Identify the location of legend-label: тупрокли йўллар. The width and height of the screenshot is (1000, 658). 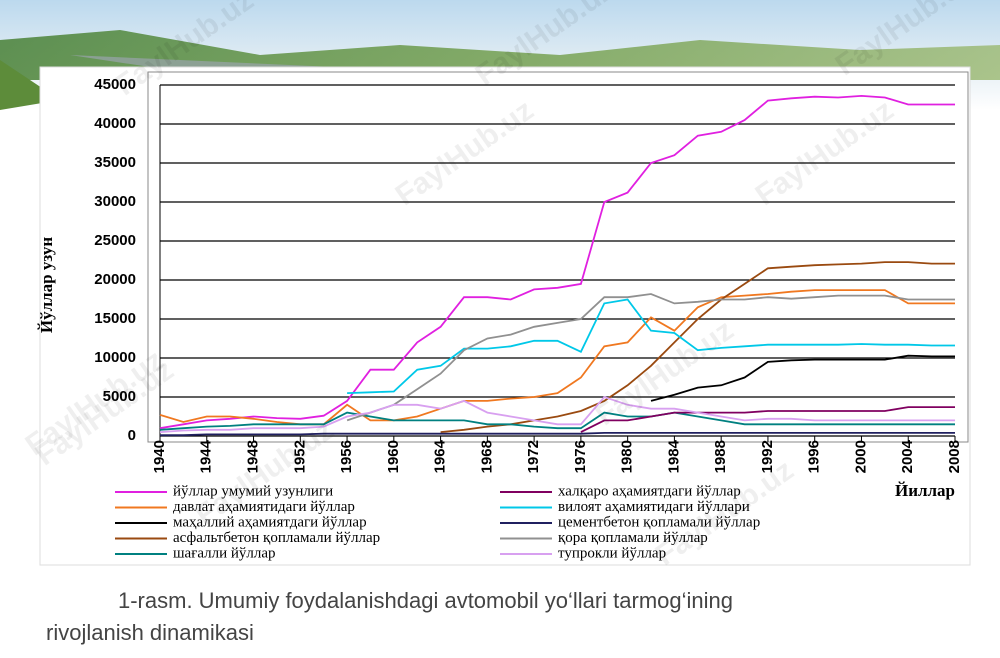
(612, 553).